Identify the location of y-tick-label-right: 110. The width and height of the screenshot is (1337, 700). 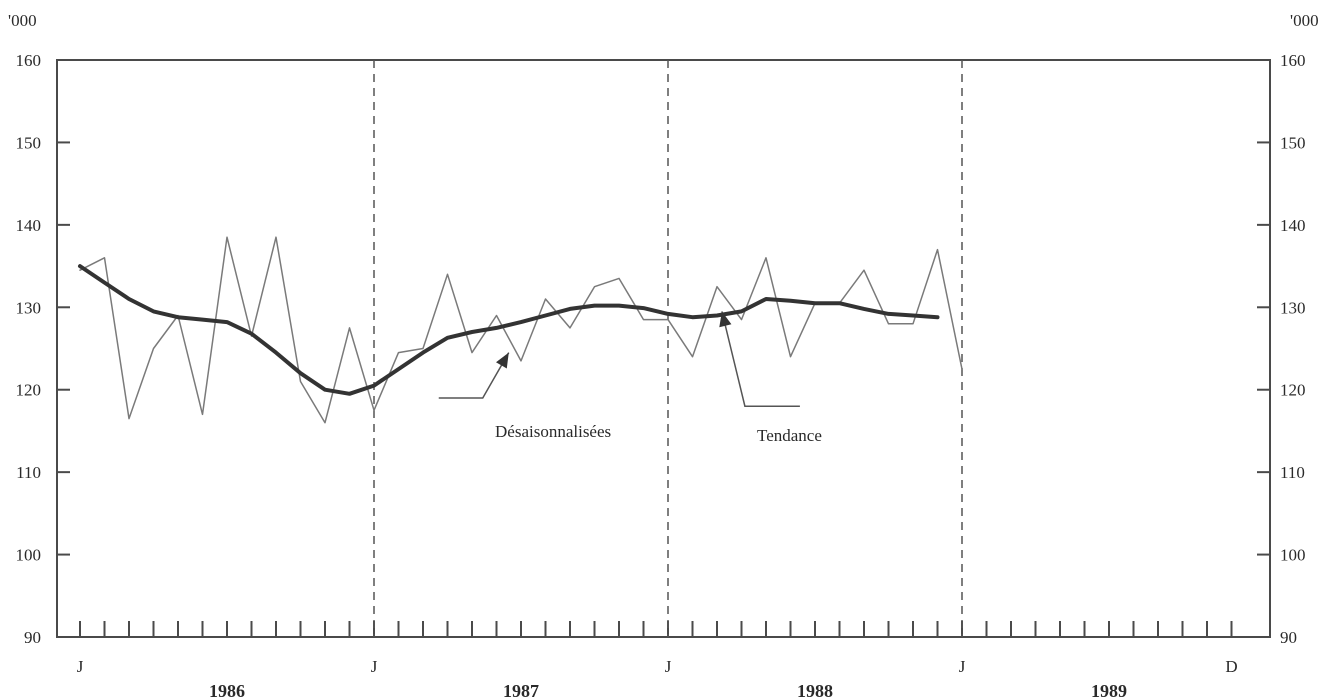
(1292, 472).